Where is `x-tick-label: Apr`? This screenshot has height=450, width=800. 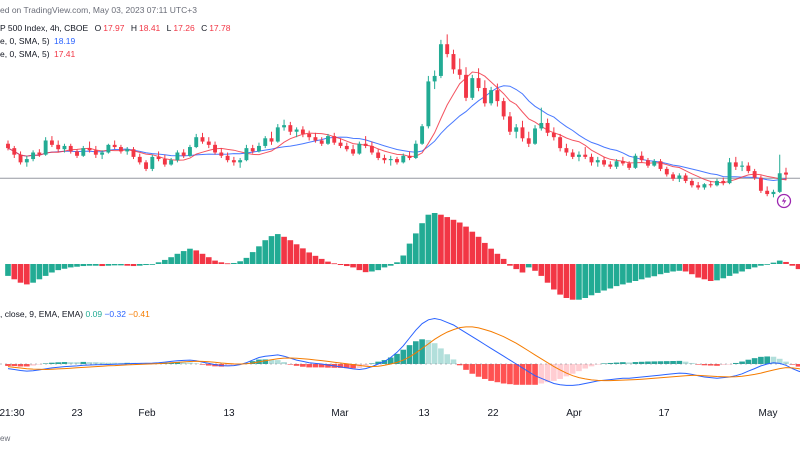 x-tick-label: Apr is located at coordinates (574, 413).